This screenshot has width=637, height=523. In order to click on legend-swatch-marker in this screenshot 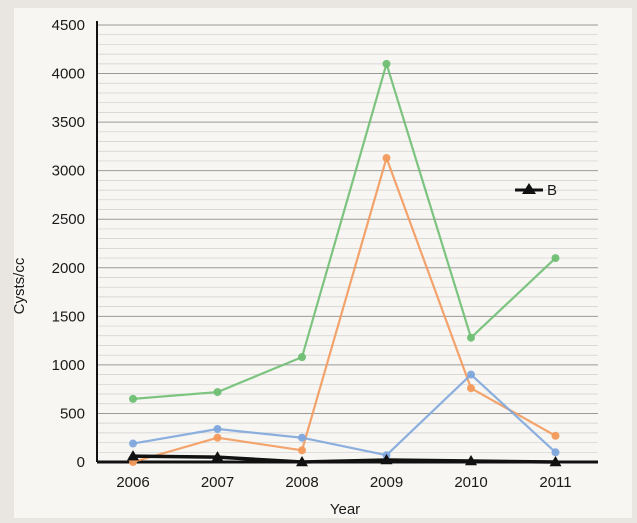, I will do `click(529, 188)`.